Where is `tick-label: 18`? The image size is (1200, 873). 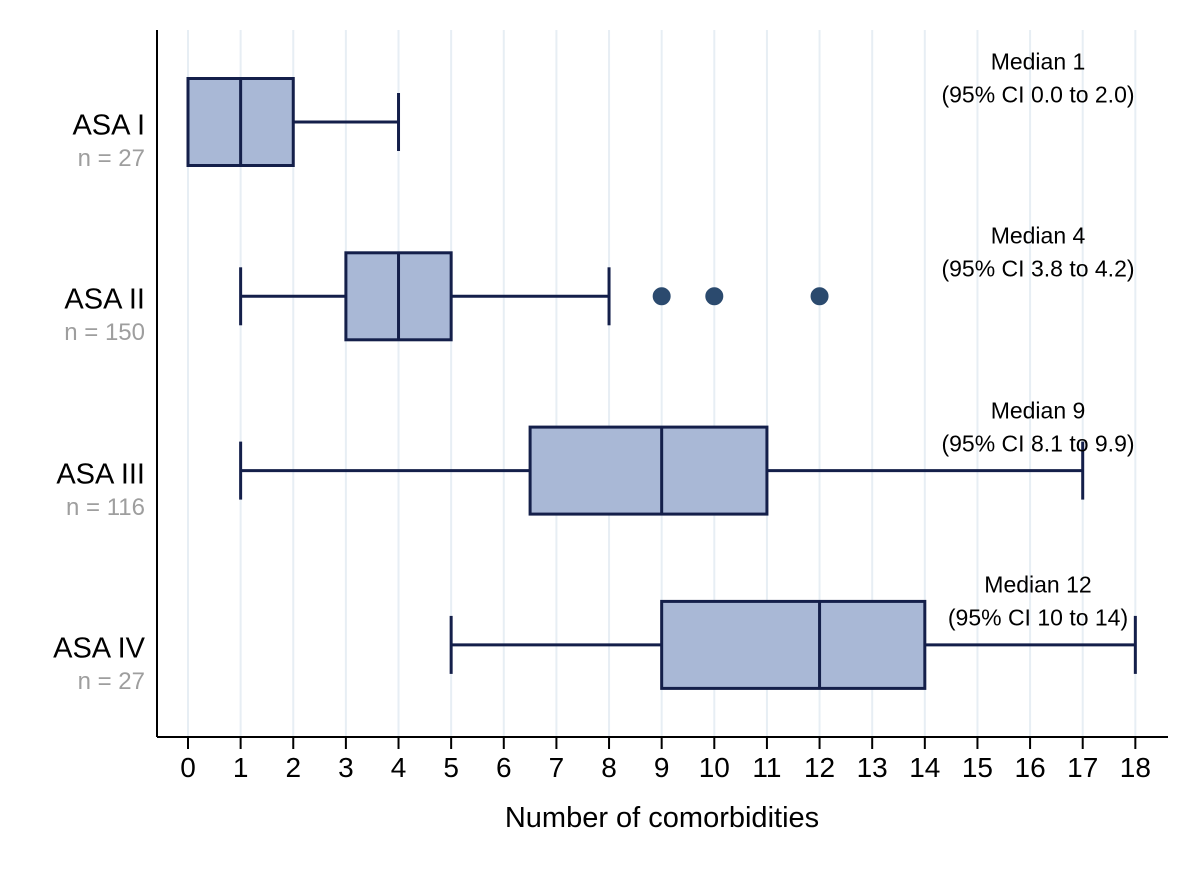
tick-label: 18 is located at coordinates (1135, 767).